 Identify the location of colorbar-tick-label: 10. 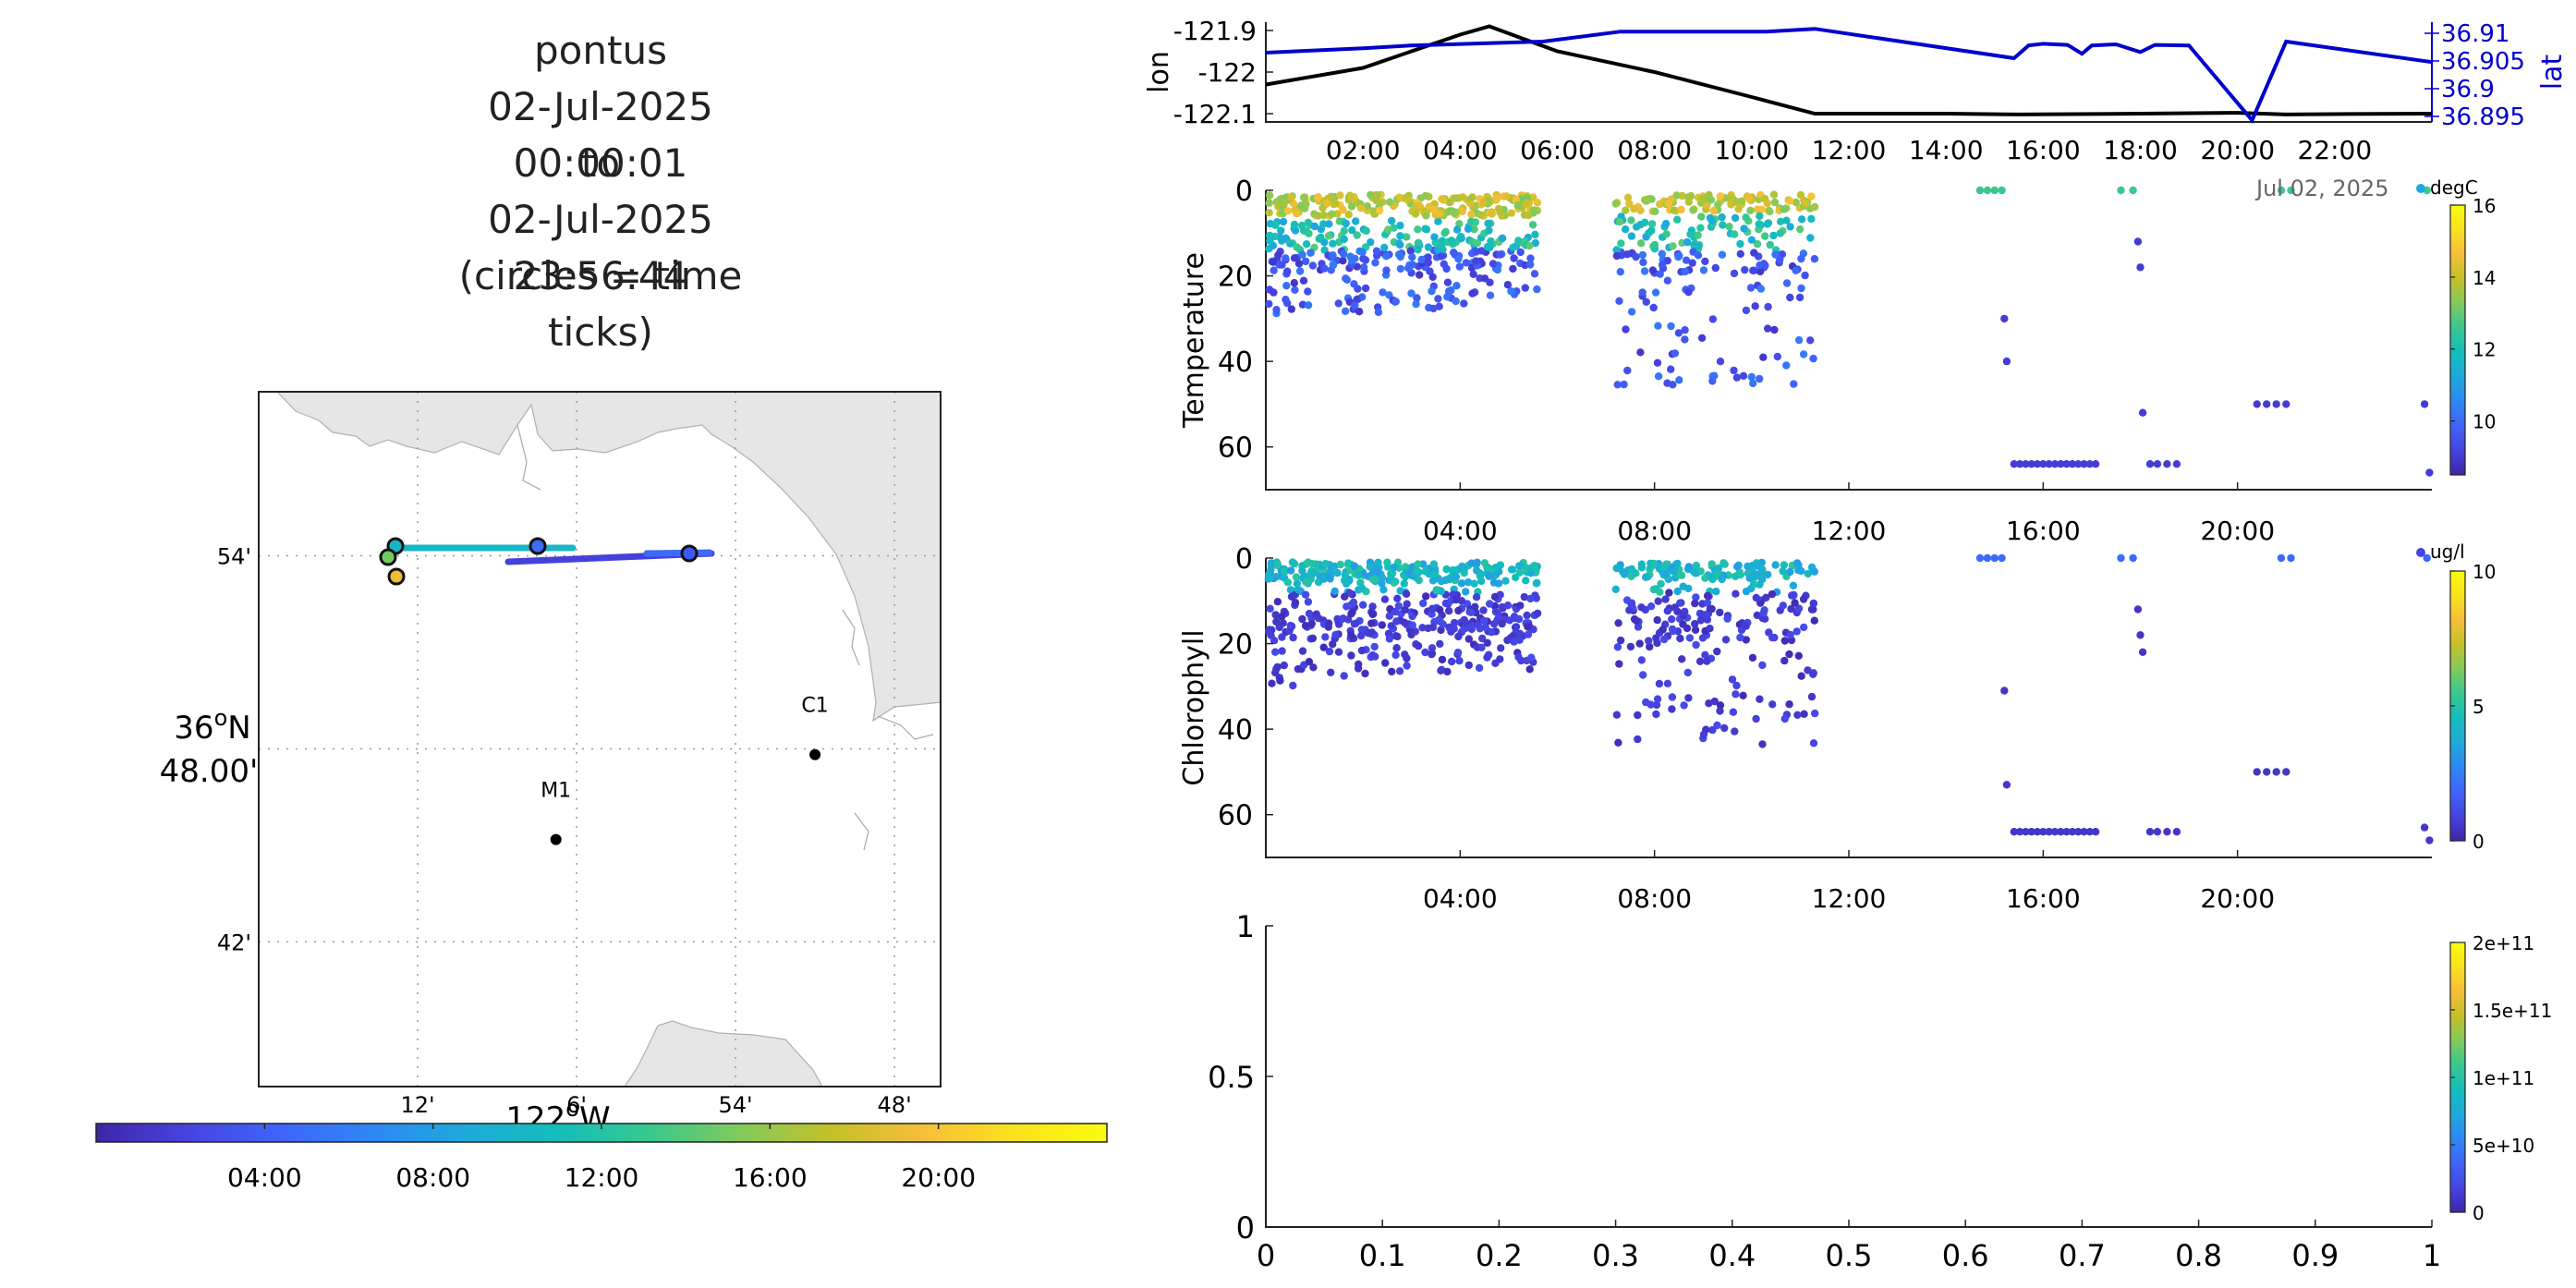
(2484, 422).